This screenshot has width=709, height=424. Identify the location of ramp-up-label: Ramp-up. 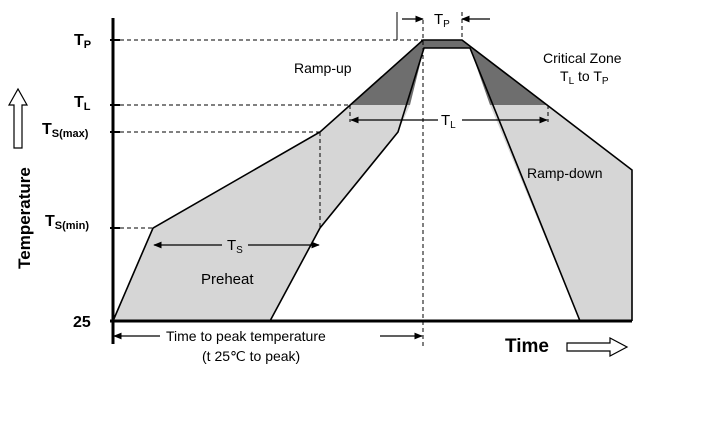
(323, 68).